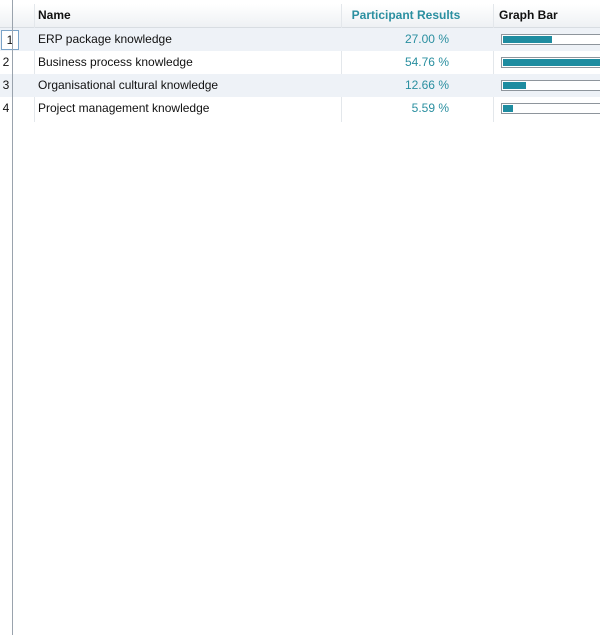 This screenshot has height=635, width=600. What do you see at coordinates (426, 85) in the screenshot?
I see `result-cell: 12.66 %` at bounding box center [426, 85].